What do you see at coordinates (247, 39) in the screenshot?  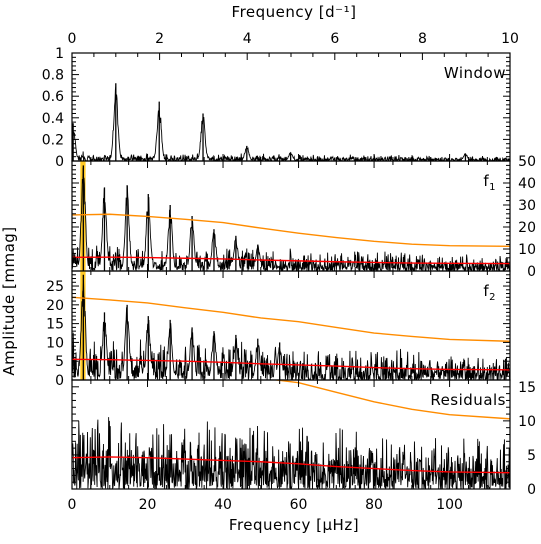 I see `x-tick-label-top: 4` at bounding box center [247, 39].